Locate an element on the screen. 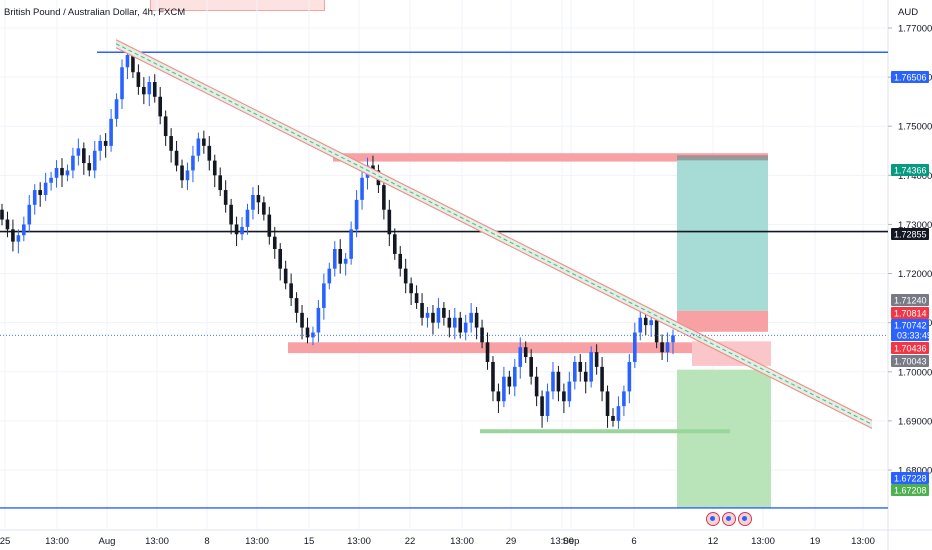 This screenshot has width=932, height=550. price-badge-label: 1.67228 is located at coordinates (910, 479).